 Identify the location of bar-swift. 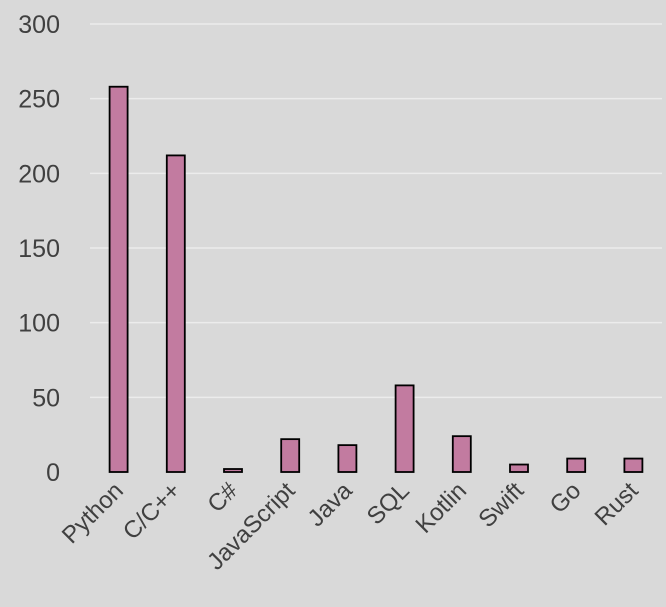
(519, 468).